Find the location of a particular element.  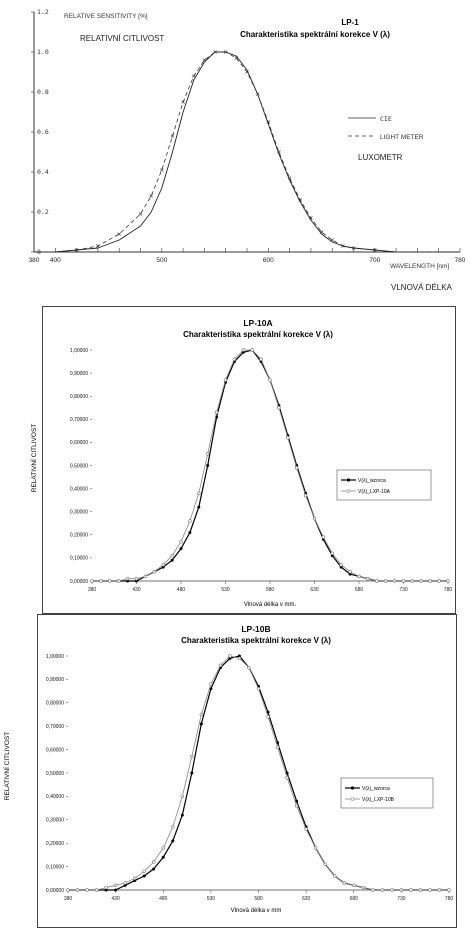

legend2-series2: V(λ)_LXP-10A is located at coordinates (374, 492).